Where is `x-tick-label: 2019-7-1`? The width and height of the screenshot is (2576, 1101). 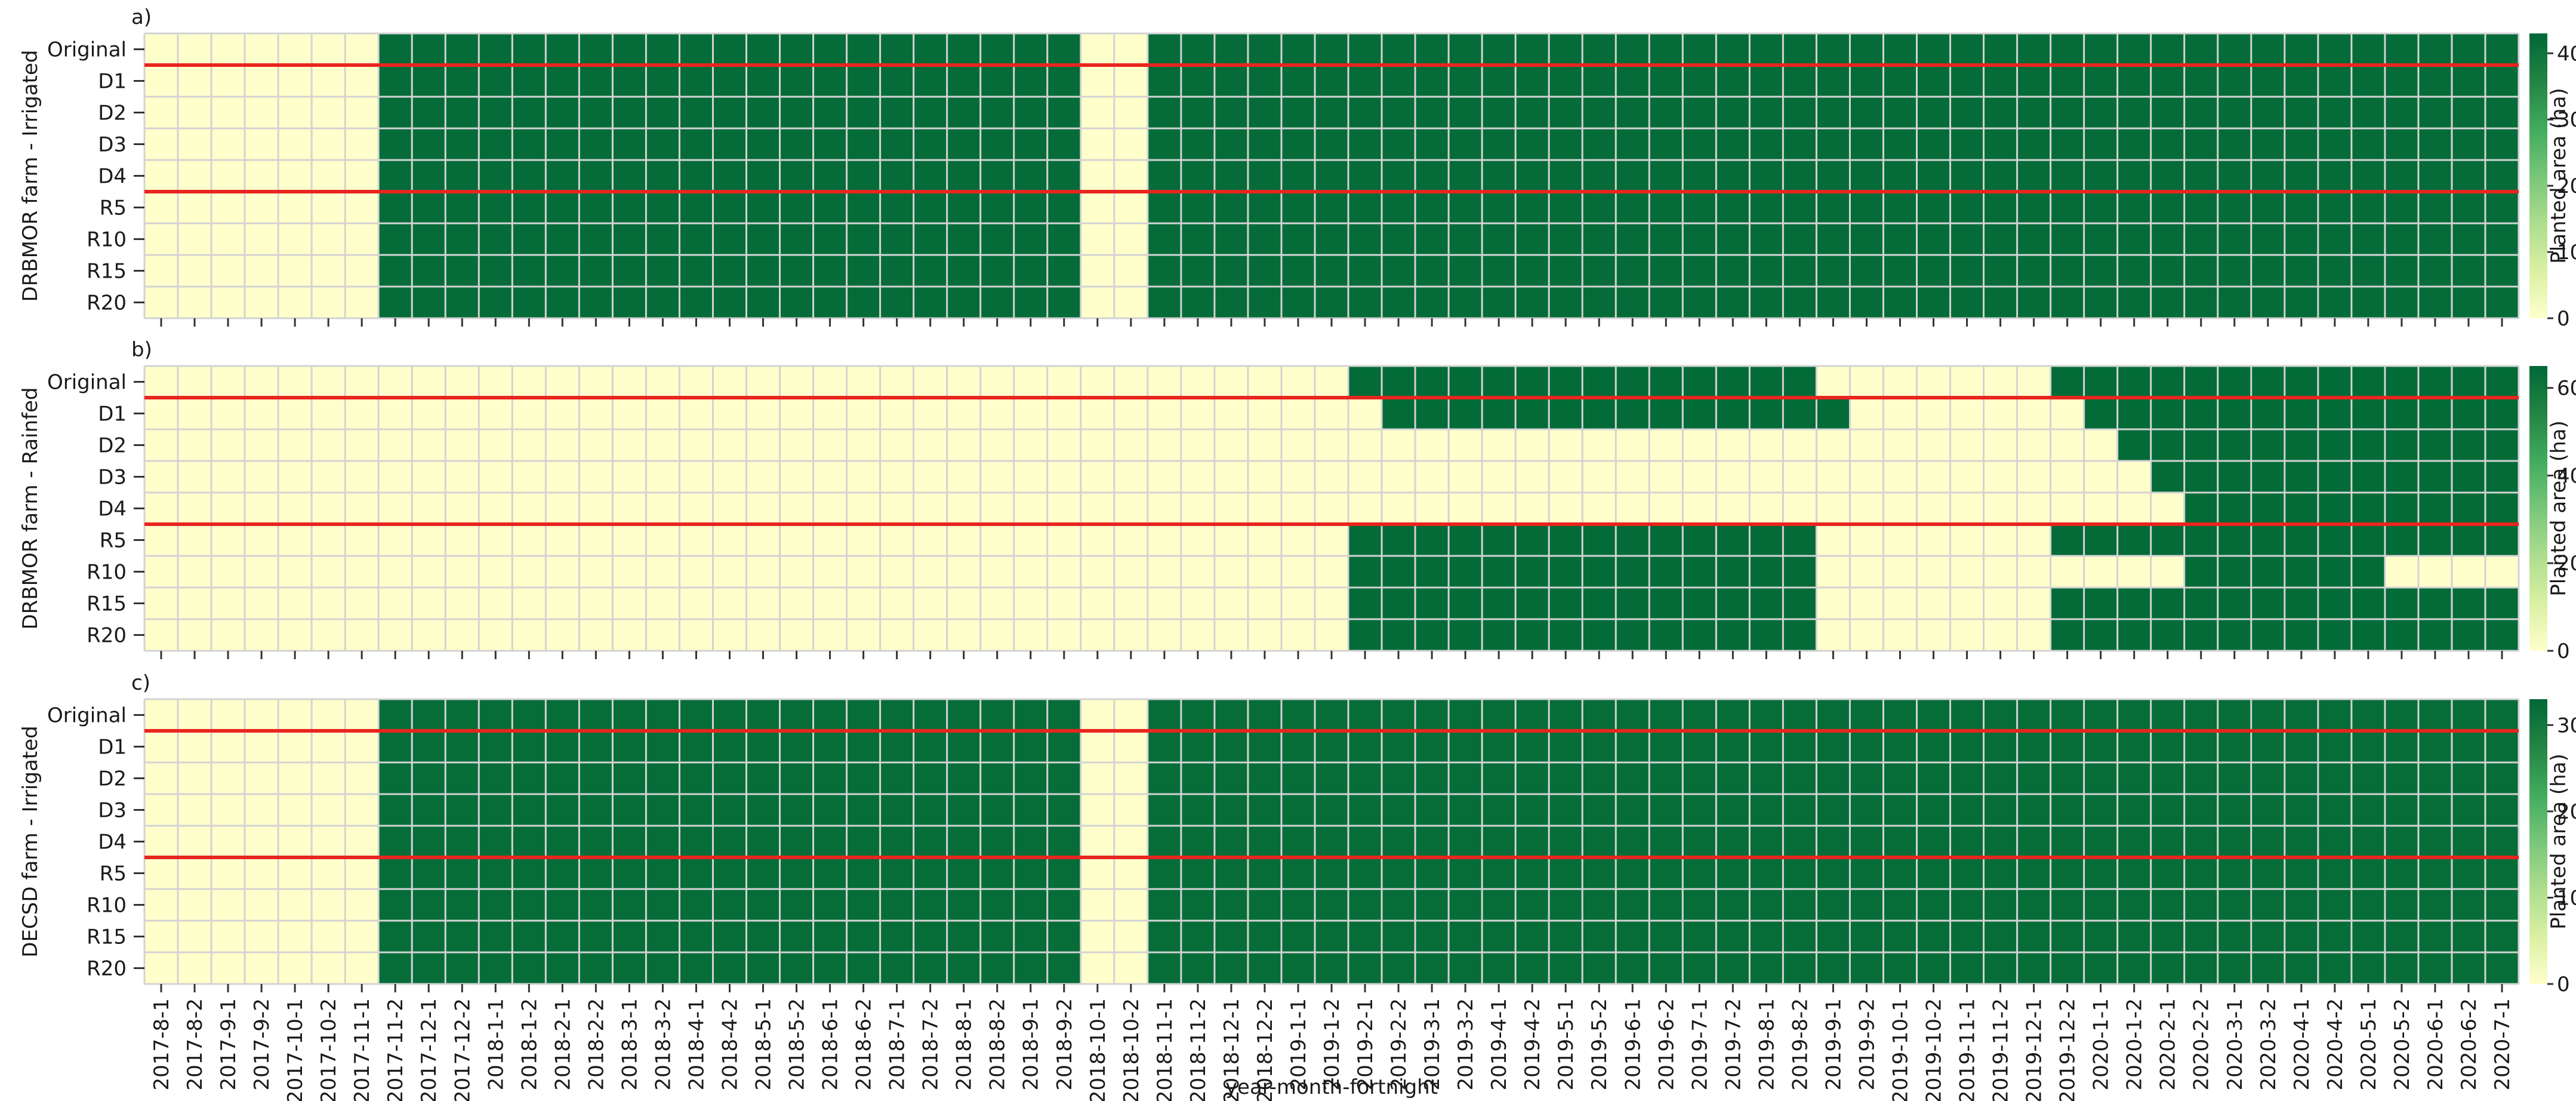 x-tick-label: 2019-7-1 is located at coordinates (1700, 1044).